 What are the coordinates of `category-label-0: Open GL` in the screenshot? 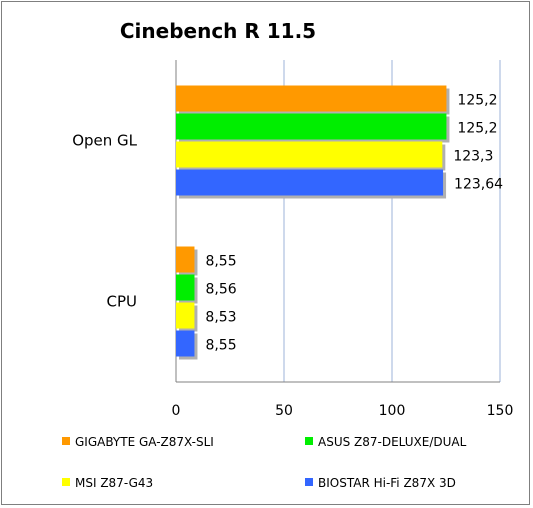 It's located at (104, 141).